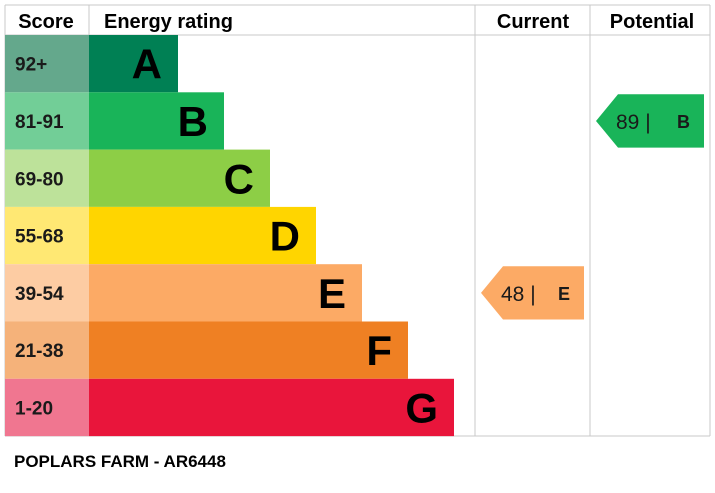  What do you see at coordinates (120, 461) in the screenshot?
I see `property-name: POPLARS FARM - AR6448` at bounding box center [120, 461].